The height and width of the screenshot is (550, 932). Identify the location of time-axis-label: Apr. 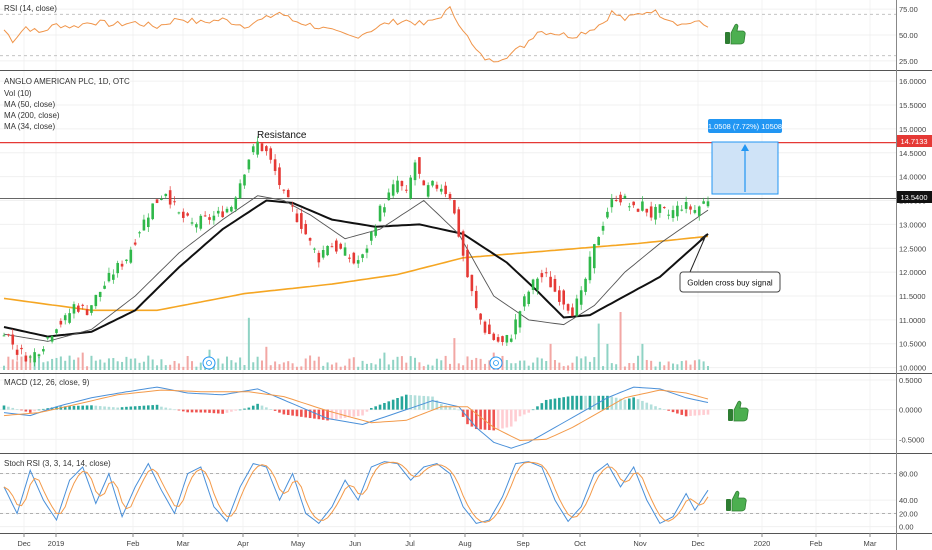
(243, 543).